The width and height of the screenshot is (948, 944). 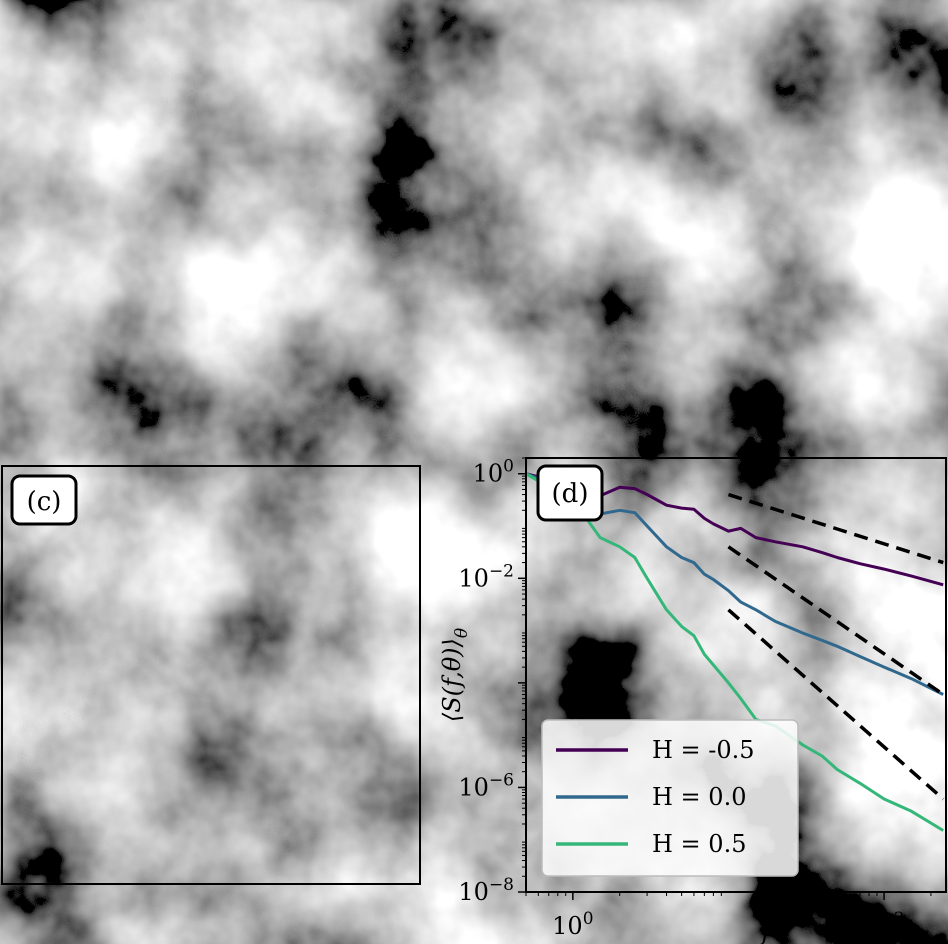 I want to click on panel-label-b: (b), so click(x=570, y=38).